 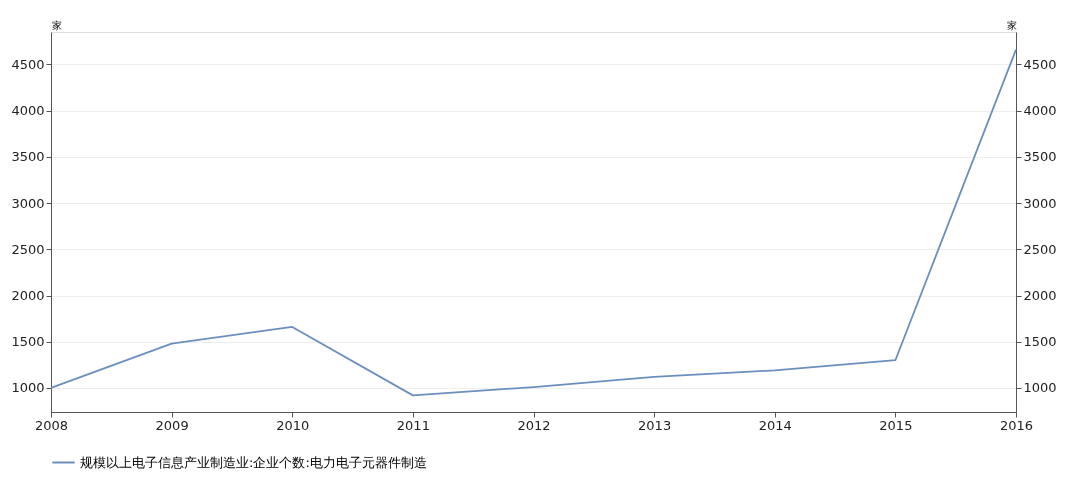 What do you see at coordinates (1040, 342) in the screenshot?
I see `y2-tick-label: 1500` at bounding box center [1040, 342].